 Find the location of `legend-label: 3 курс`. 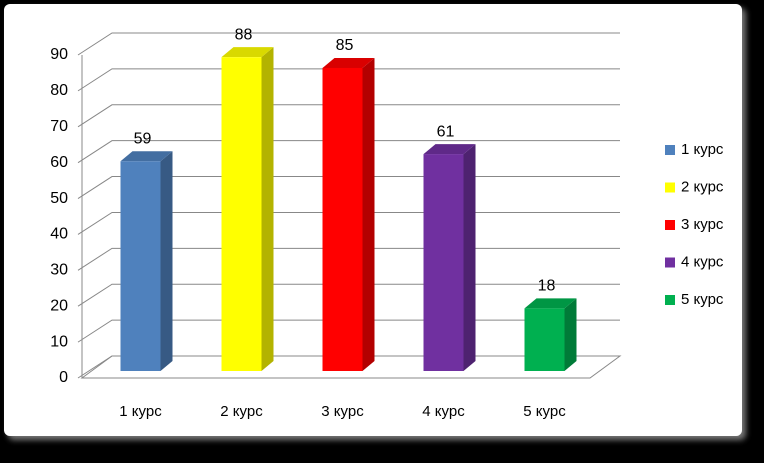

legend-label: 3 курс is located at coordinates (702, 224).